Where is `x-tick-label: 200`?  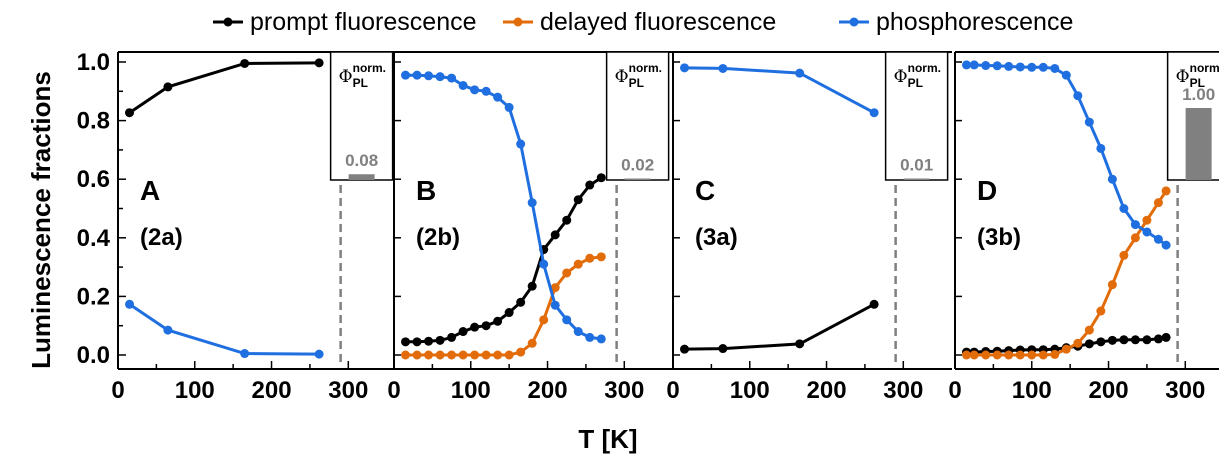 x-tick-label: 200 is located at coordinates (548, 390).